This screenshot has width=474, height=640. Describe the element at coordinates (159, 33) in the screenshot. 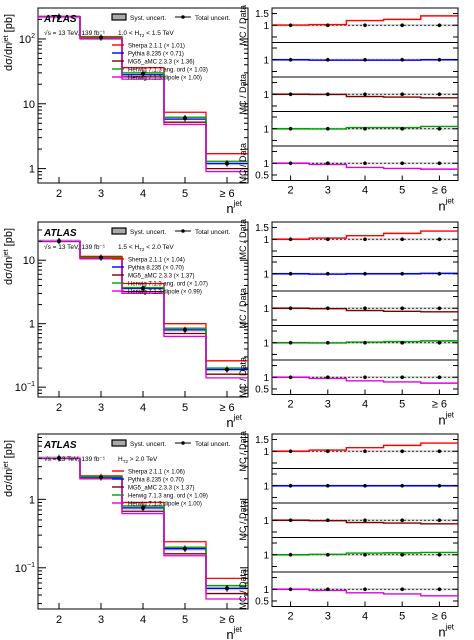

I see `region-suffix: < 1.5 TeV` at that location.